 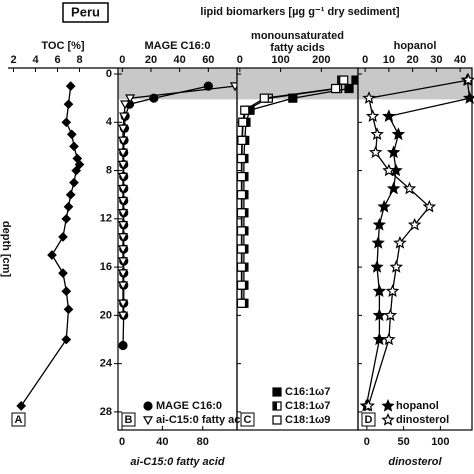 I want to click on panel-title: hopanol, so click(x=415, y=46).